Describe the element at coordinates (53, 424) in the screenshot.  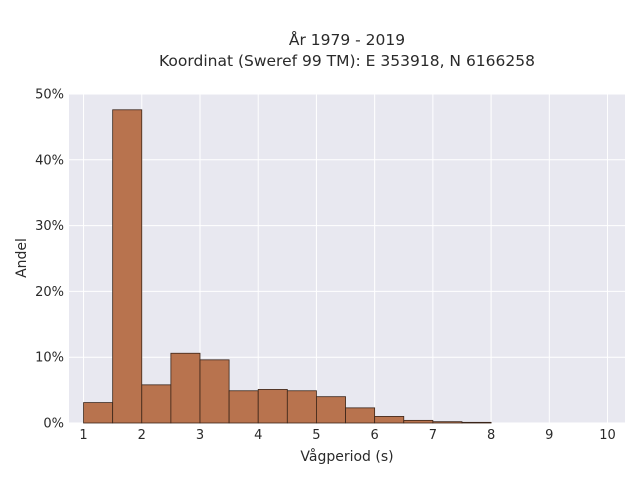
I see `y-tick-label: 0%` at that location.